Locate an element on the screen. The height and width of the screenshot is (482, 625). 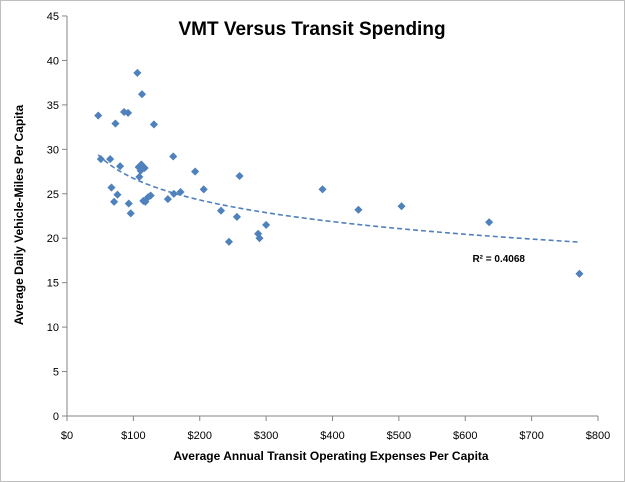
x-tick-label: $600 is located at coordinates (465, 436).